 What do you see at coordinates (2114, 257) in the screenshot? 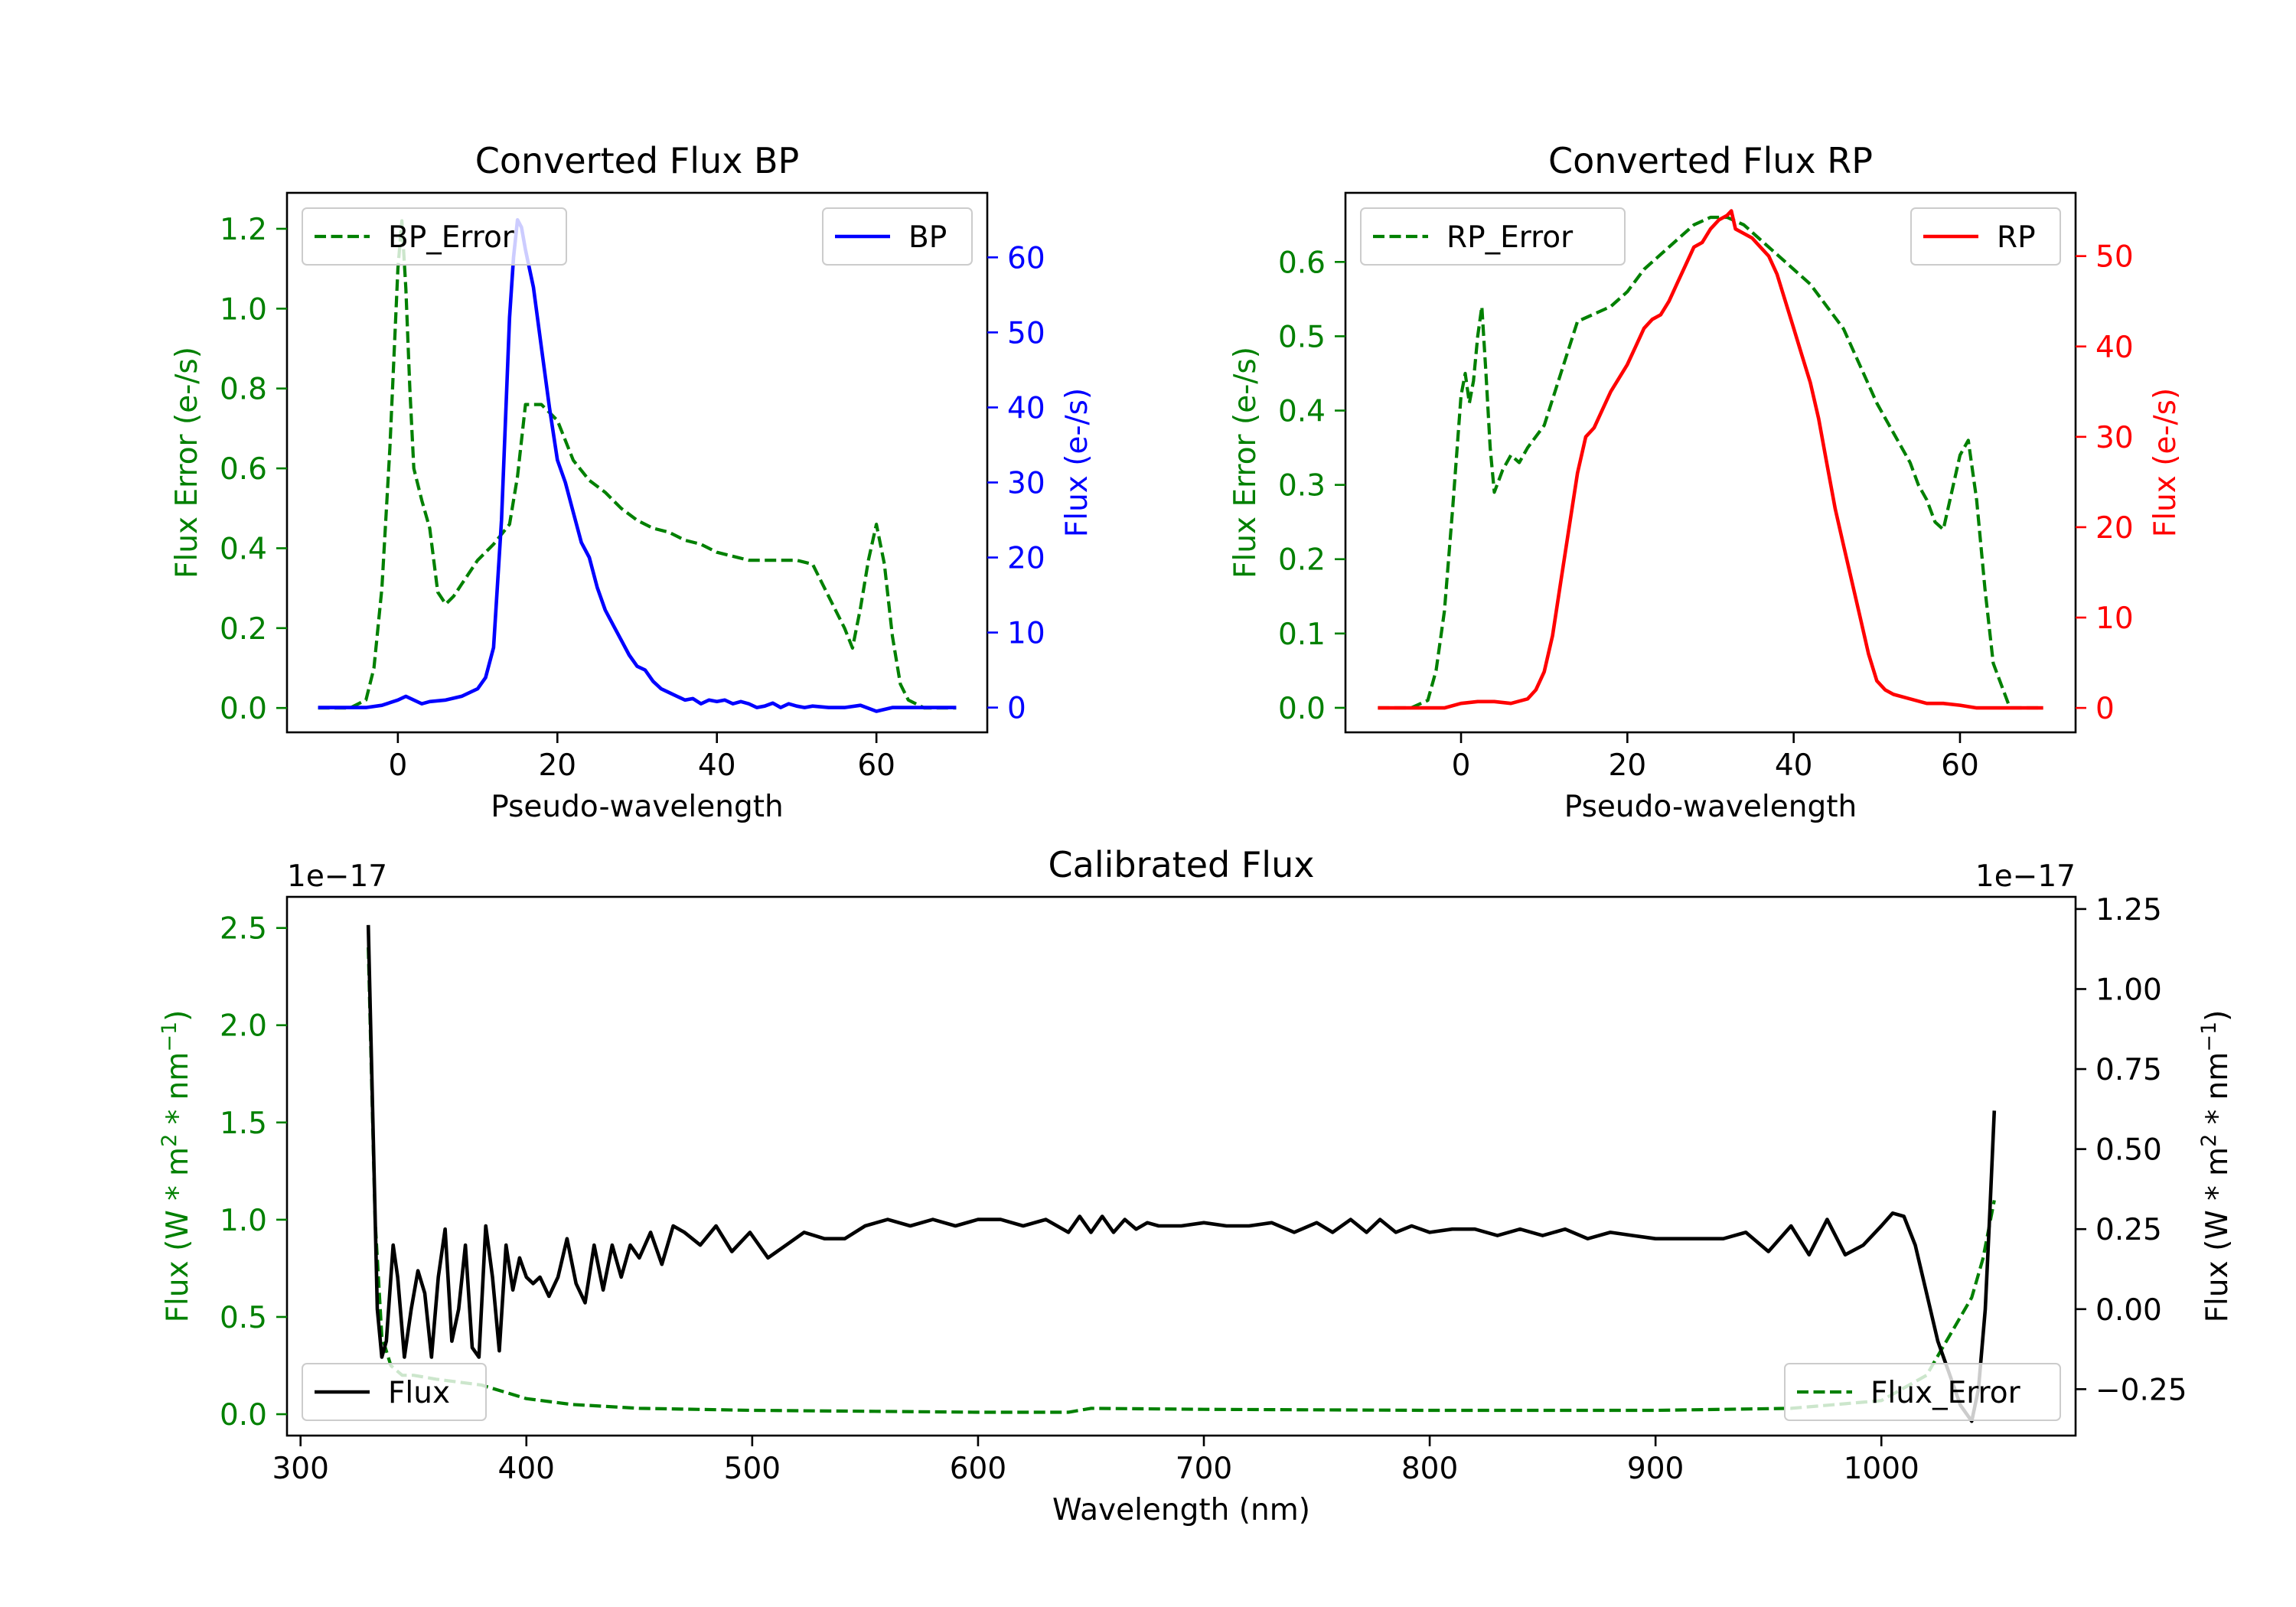
I see `rp-ytick-right-label: 50` at bounding box center [2114, 257].